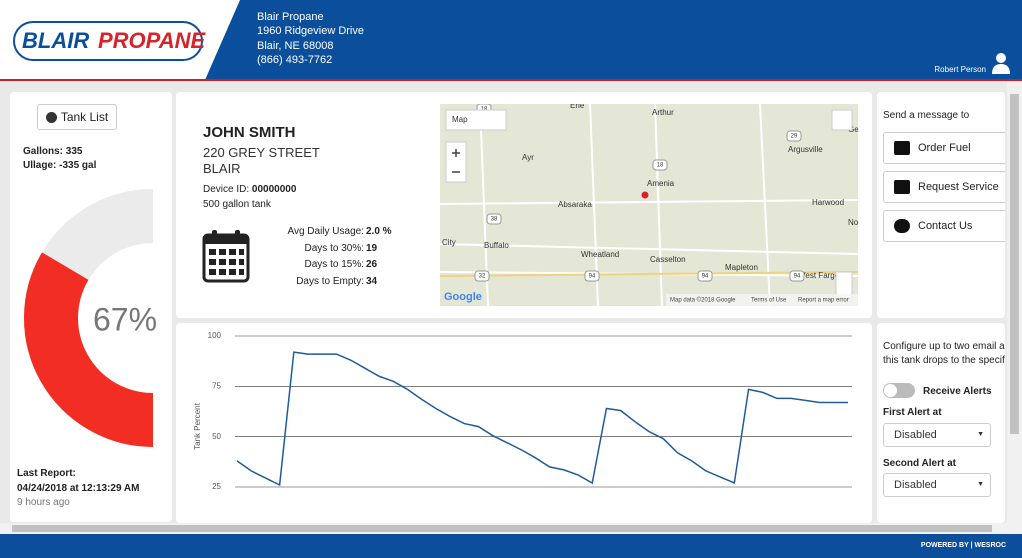  What do you see at coordinates (661, 183) in the screenshot?
I see `map-label: Amenia` at bounding box center [661, 183].